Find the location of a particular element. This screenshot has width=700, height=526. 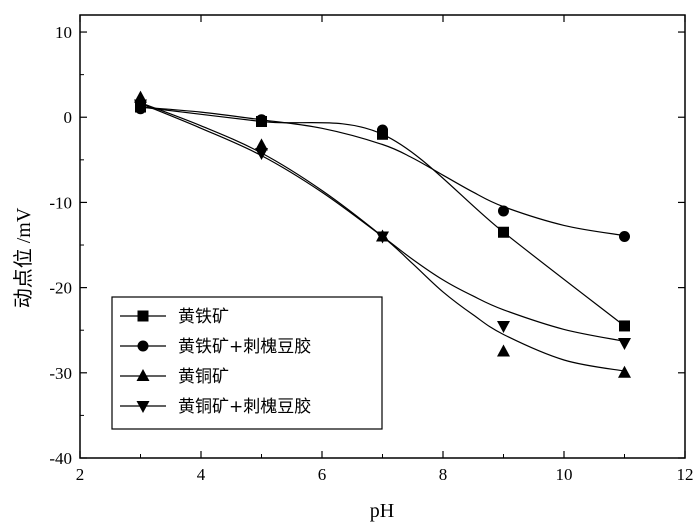

legend-label: 黄铁矿+刺槐豆胶 is located at coordinates (244, 347).